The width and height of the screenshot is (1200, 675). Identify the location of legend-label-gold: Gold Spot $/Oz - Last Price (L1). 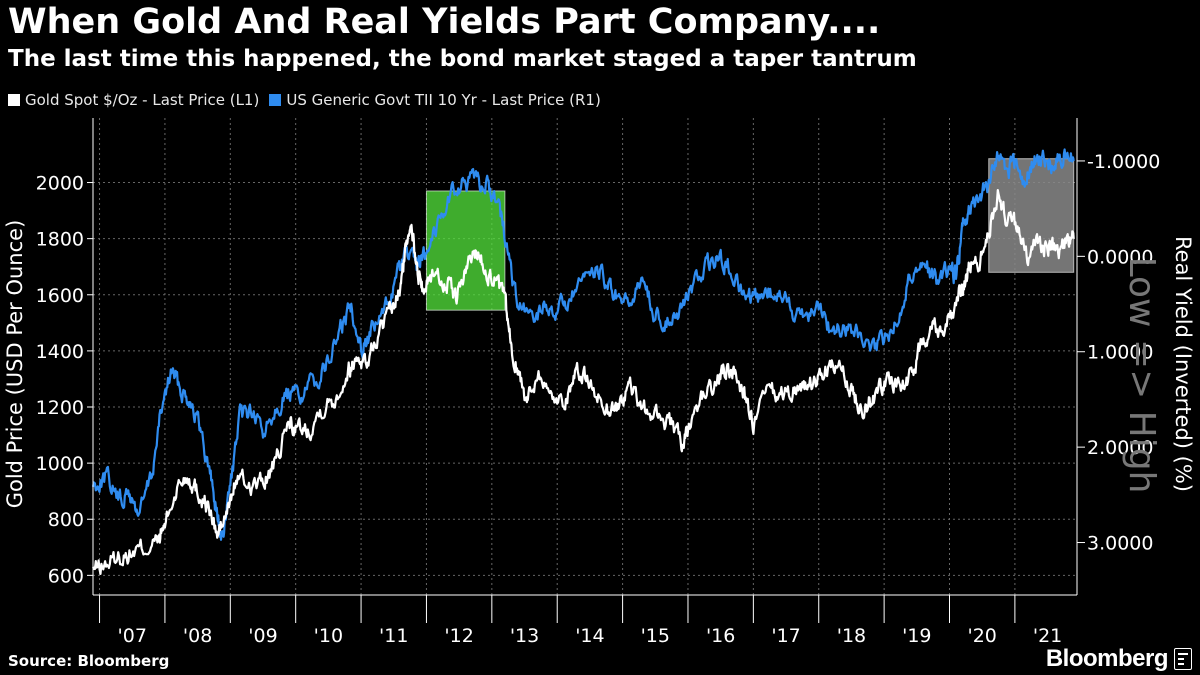
(142, 100).